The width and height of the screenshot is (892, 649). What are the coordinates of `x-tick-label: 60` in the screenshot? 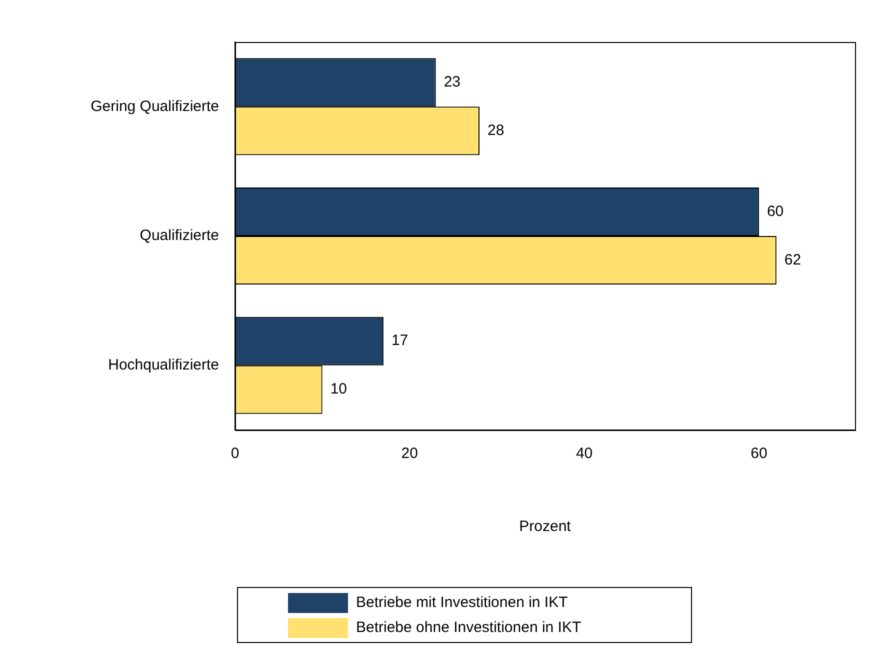 It's located at (759, 453).